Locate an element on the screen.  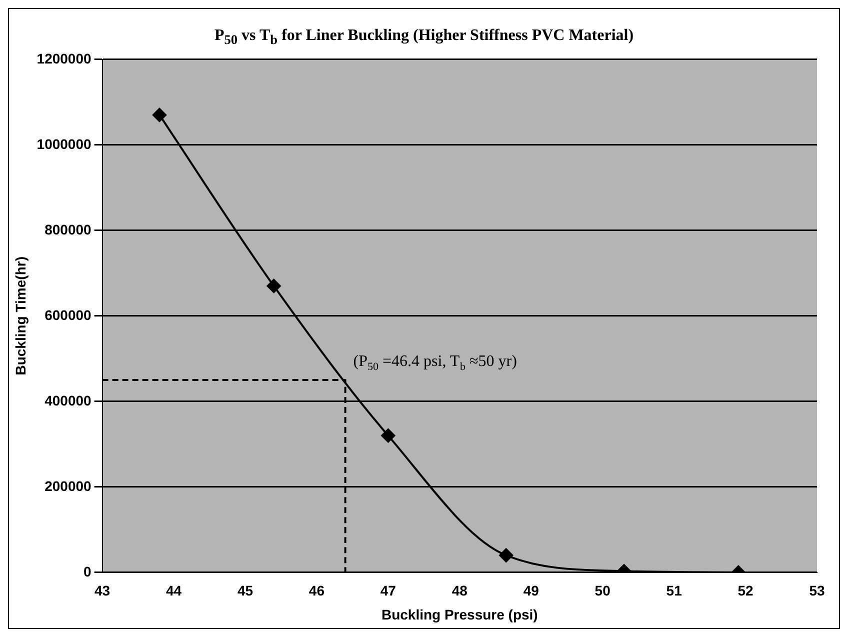
y-tick-label: 800000 is located at coordinates (68, 229).